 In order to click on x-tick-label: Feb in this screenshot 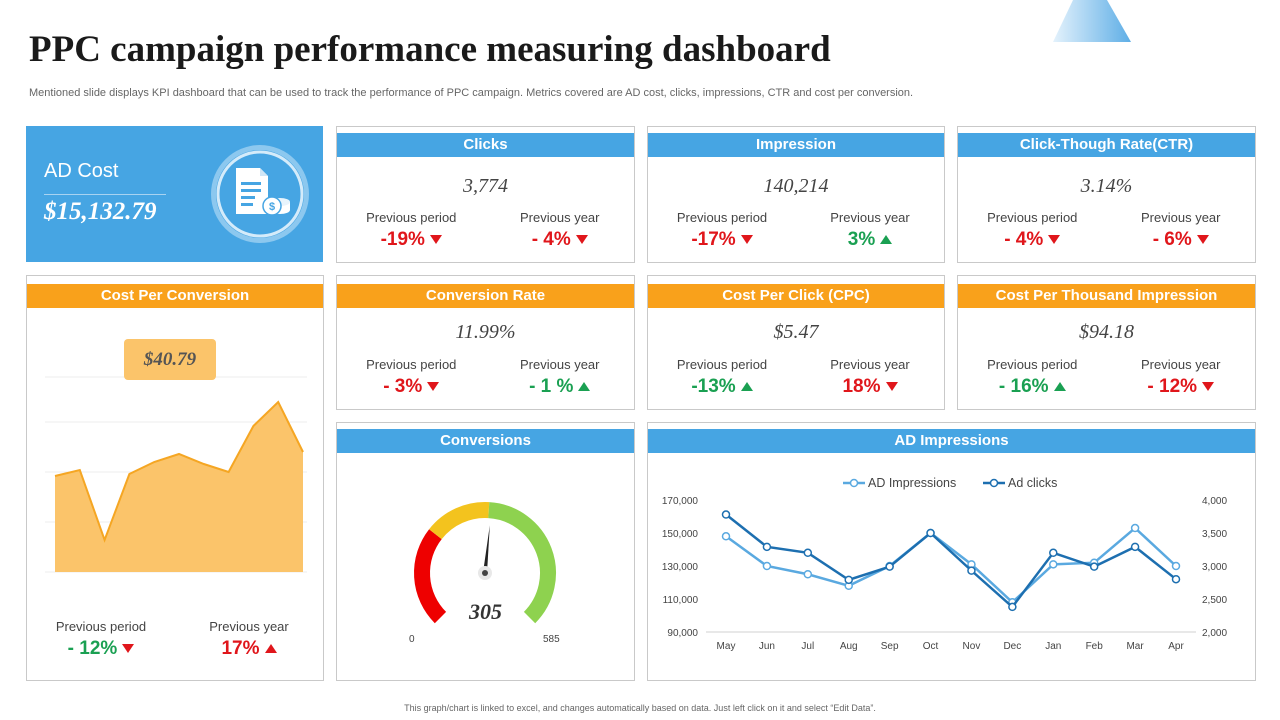, I will do `click(1095, 646)`.